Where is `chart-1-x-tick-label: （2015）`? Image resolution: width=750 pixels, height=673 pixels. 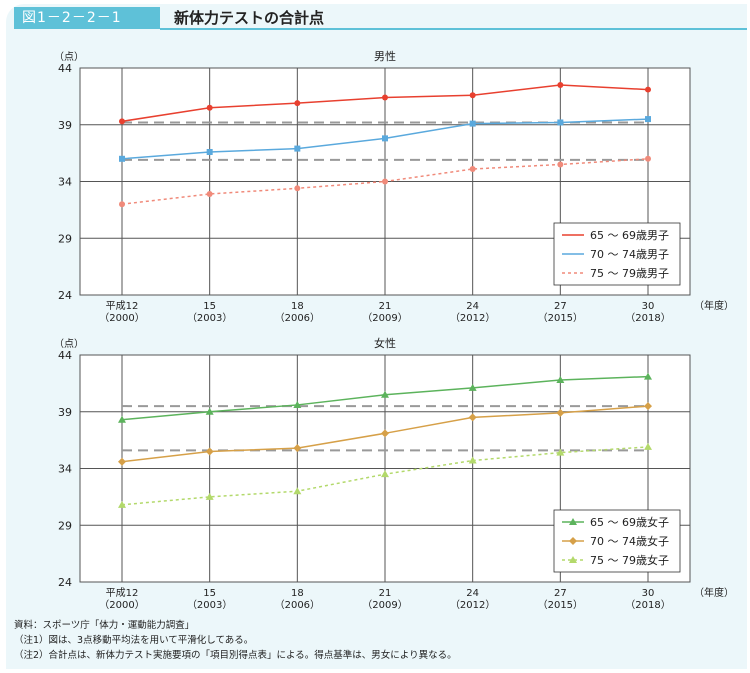 chart-1-x-tick-label: （2015） is located at coordinates (560, 318).